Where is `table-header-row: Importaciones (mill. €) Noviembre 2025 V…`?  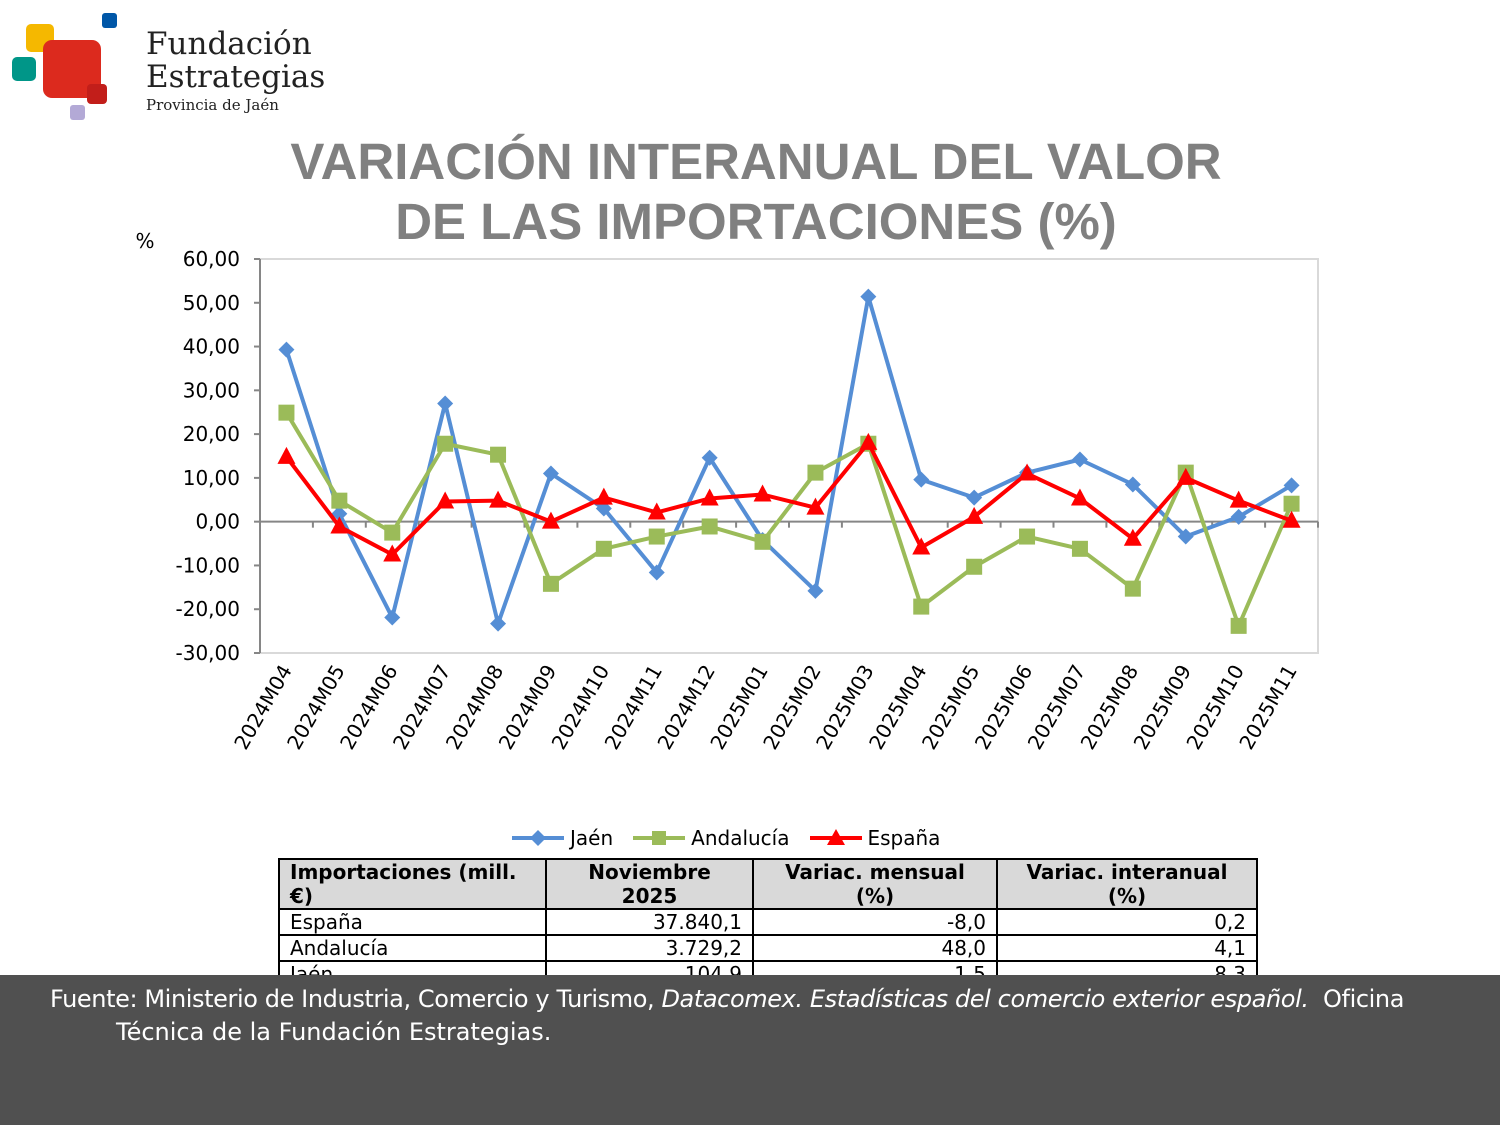
table-header-row: Importaciones (mill. €) Noviembre 2025 V… is located at coordinates (768, 884).